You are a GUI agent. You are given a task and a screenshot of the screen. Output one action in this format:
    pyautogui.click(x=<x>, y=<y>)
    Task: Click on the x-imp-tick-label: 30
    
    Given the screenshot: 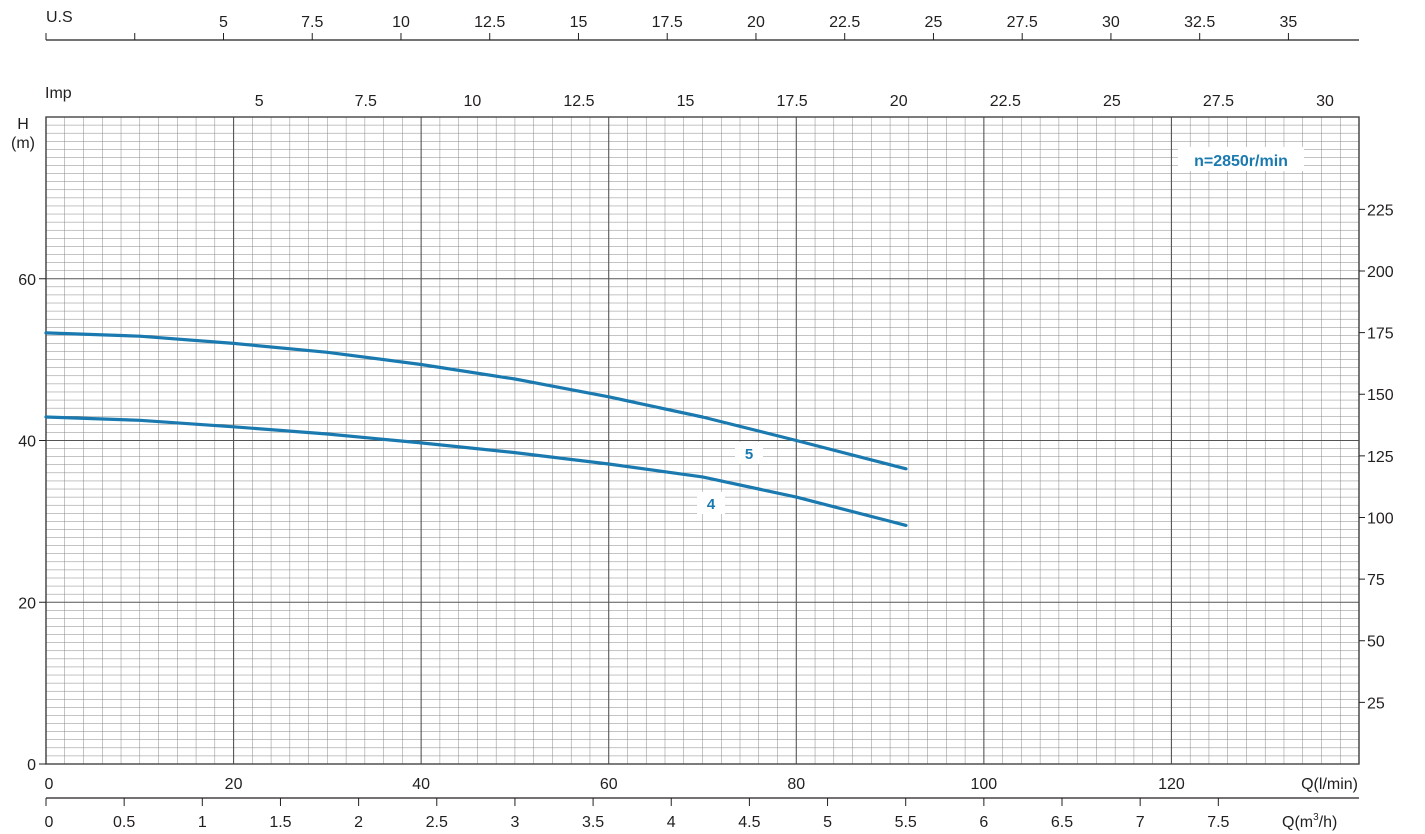 What is the action you would take?
    pyautogui.click(x=1325, y=101)
    